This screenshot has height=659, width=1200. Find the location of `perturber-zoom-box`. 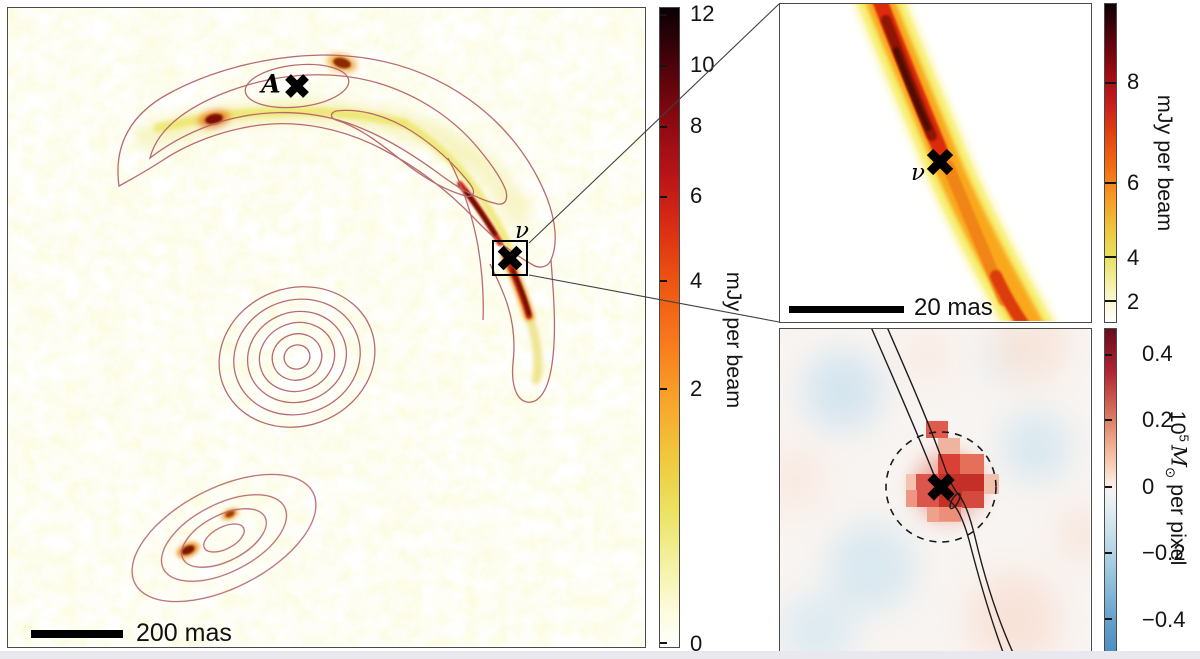

perturber-zoom-box is located at coordinates (510, 258).